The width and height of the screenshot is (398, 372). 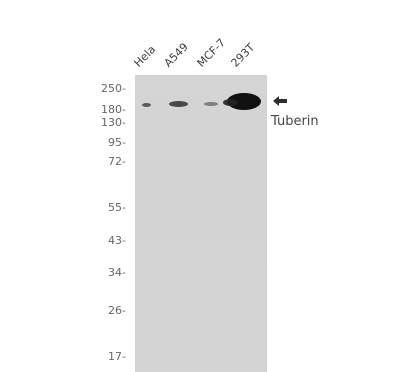 What do you see at coordinates (176, 55) in the screenshot?
I see `lane-label-a549: A549` at bounding box center [176, 55].